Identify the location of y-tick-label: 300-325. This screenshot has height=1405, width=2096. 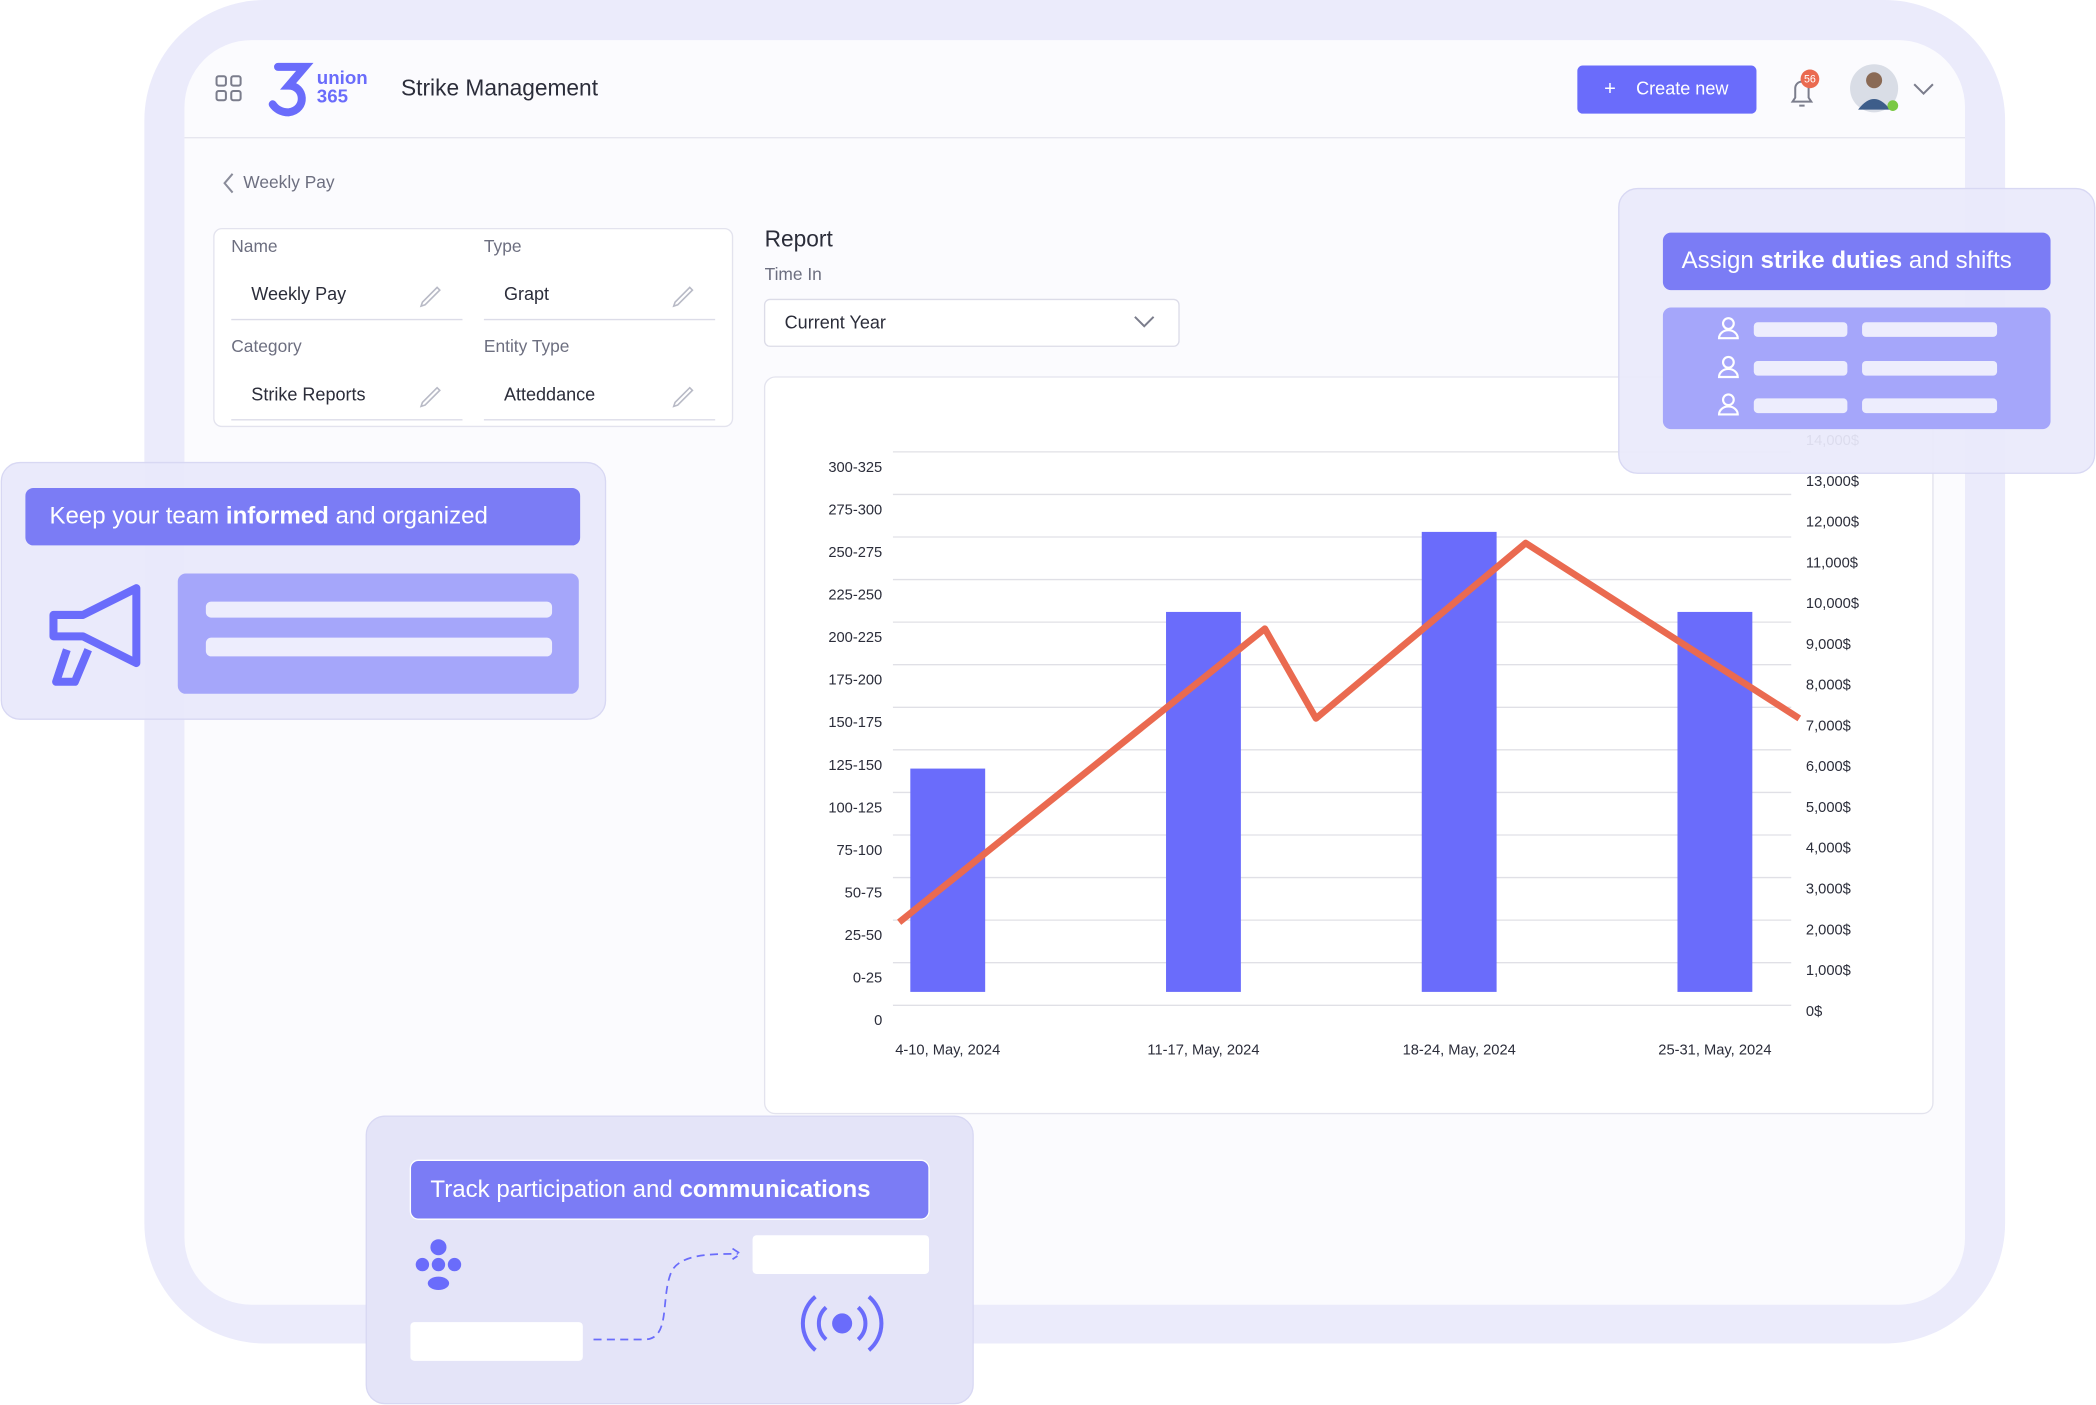
(855, 468).